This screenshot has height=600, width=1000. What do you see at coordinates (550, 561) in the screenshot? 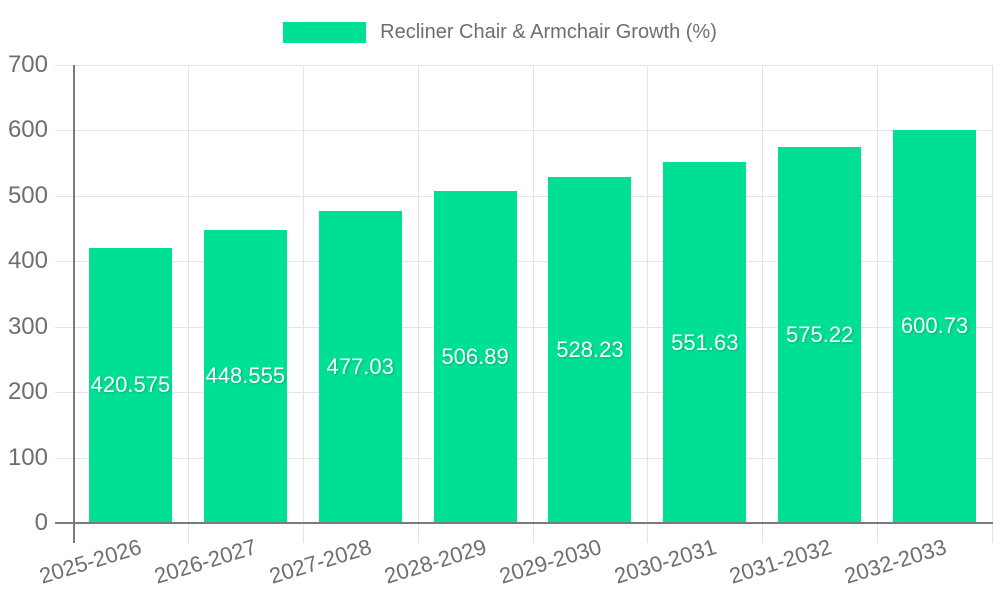
I see `x-axis-tick-label: 2029-2030` at bounding box center [550, 561].